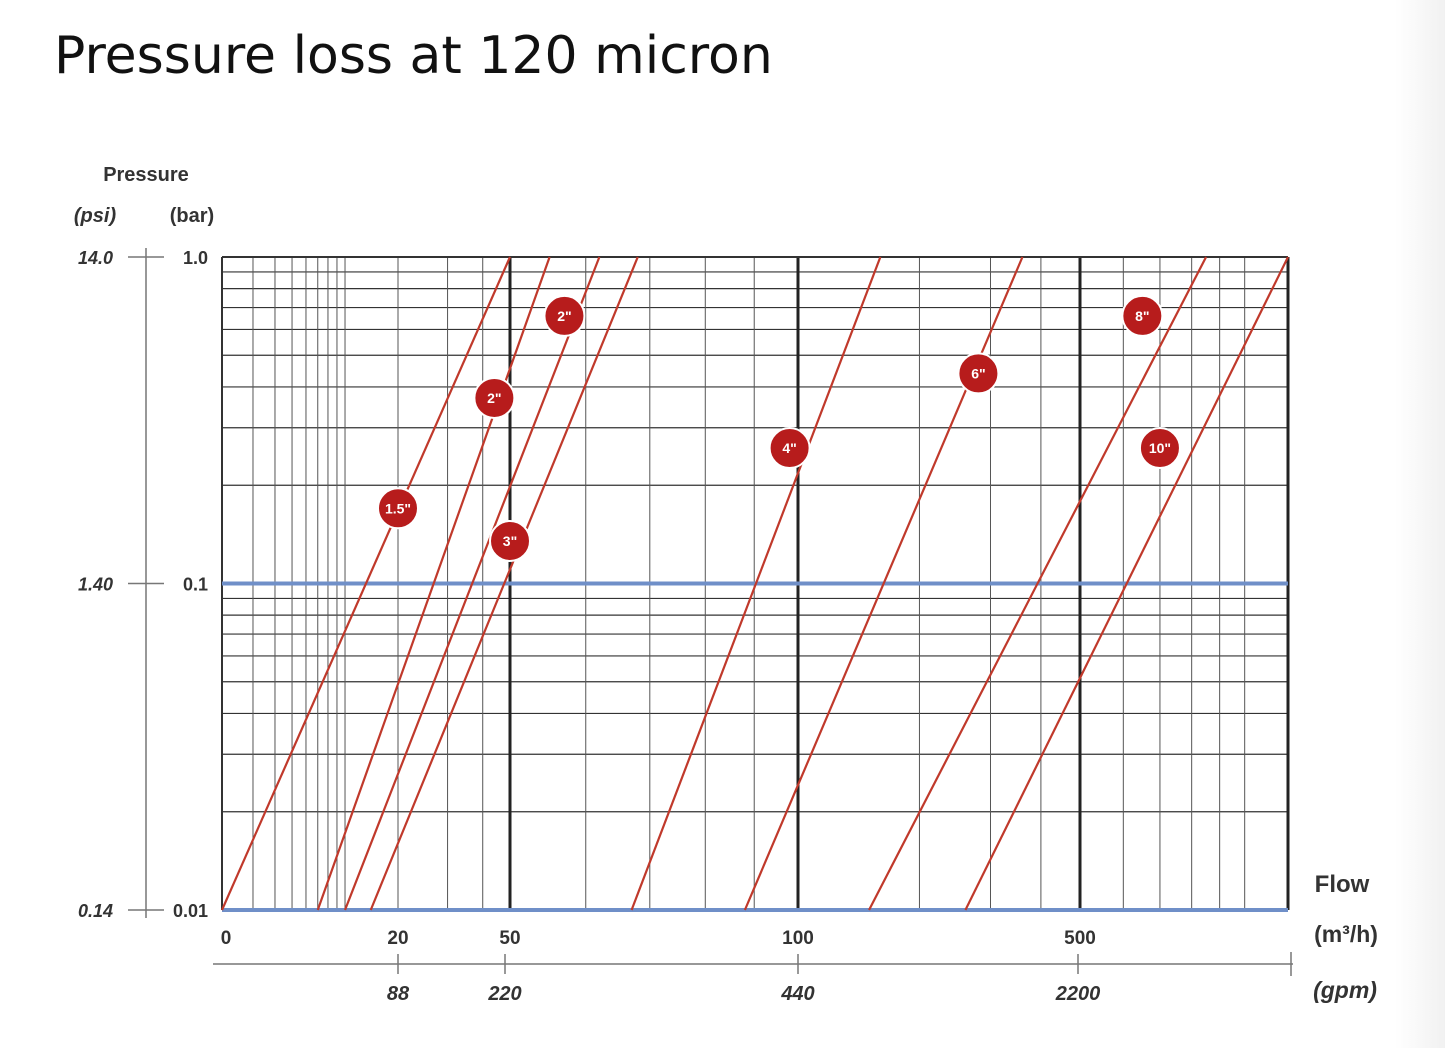 The width and height of the screenshot is (1445, 1048). I want to click on series-marker-label: 1.5", so click(398, 508).